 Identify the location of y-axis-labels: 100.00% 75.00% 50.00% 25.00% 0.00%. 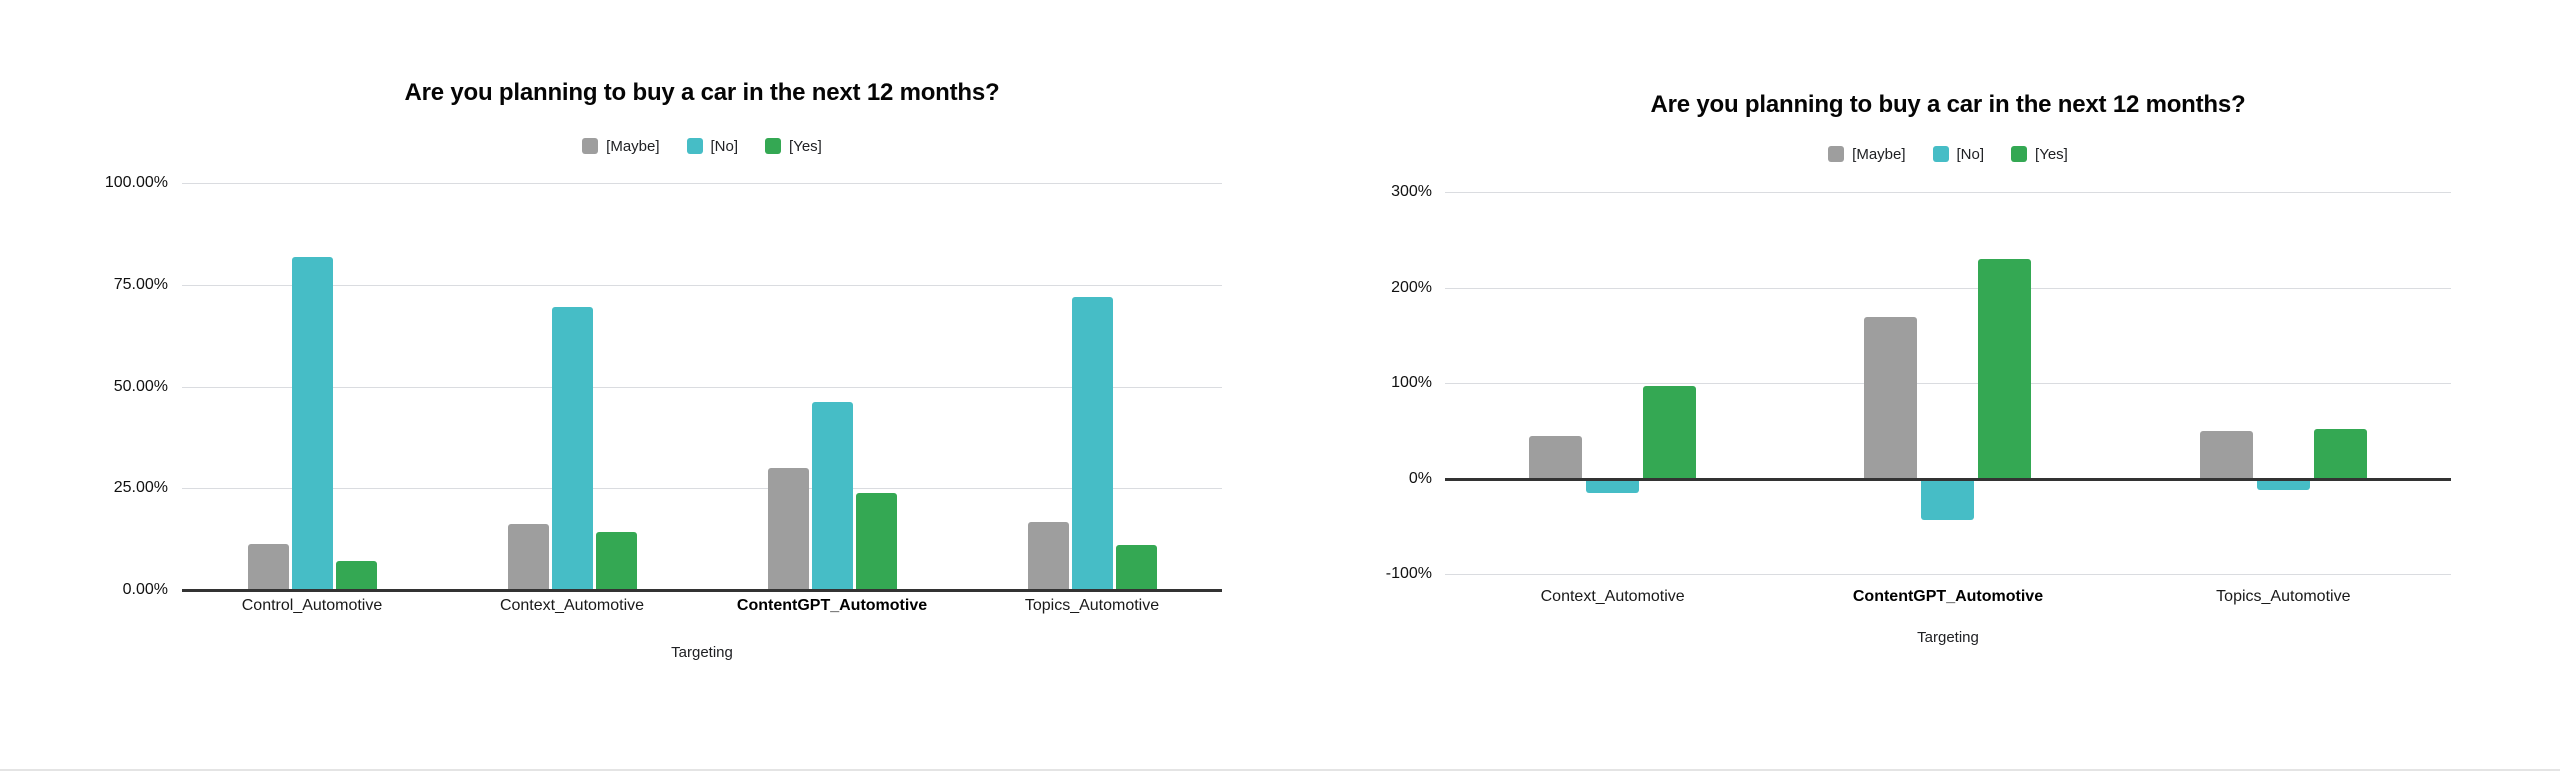
(114, 386).